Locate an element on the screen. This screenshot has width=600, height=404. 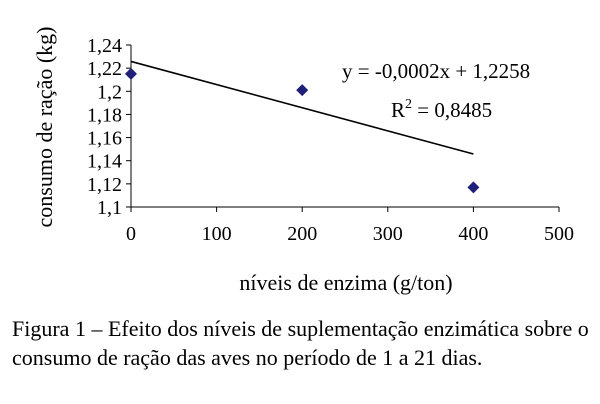
y-tick-label: 1,2 is located at coordinates (109, 92).